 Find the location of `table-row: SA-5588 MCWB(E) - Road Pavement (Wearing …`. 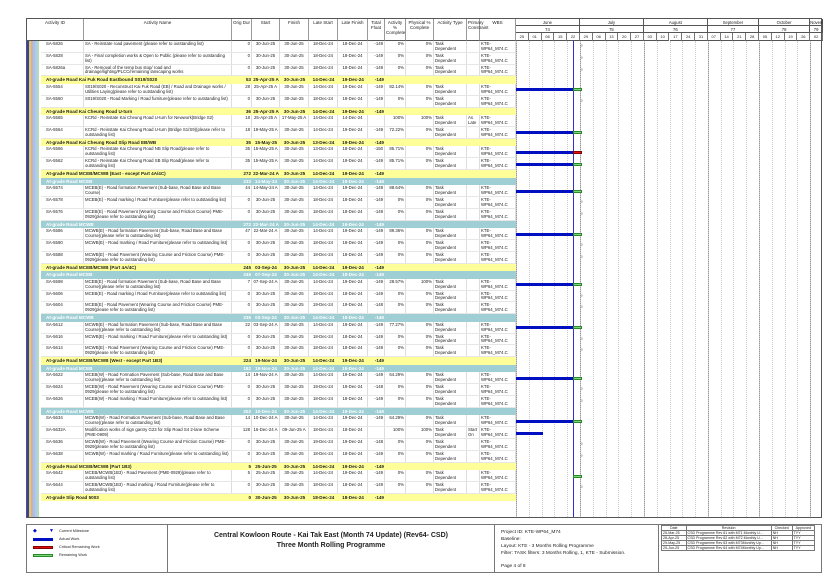

table-row: SA-5588 MCWB(E) - Road Pavement (Wearing … is located at coordinates (271, 257).